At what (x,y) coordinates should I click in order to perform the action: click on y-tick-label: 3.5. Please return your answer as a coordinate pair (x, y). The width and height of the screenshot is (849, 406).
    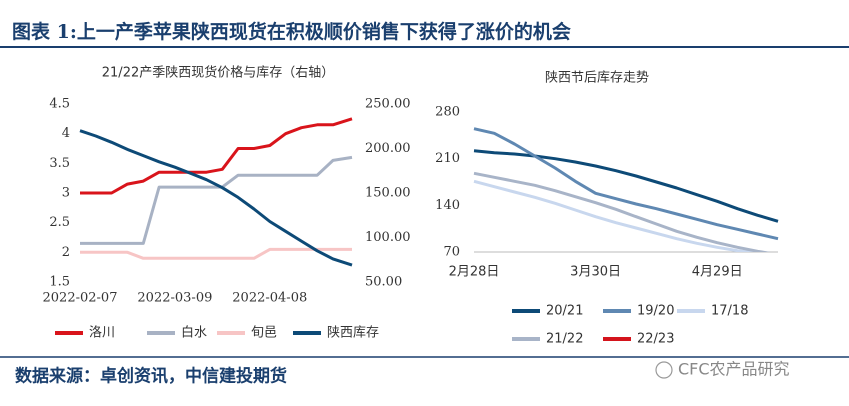
    Looking at the image, I should click on (59, 163).